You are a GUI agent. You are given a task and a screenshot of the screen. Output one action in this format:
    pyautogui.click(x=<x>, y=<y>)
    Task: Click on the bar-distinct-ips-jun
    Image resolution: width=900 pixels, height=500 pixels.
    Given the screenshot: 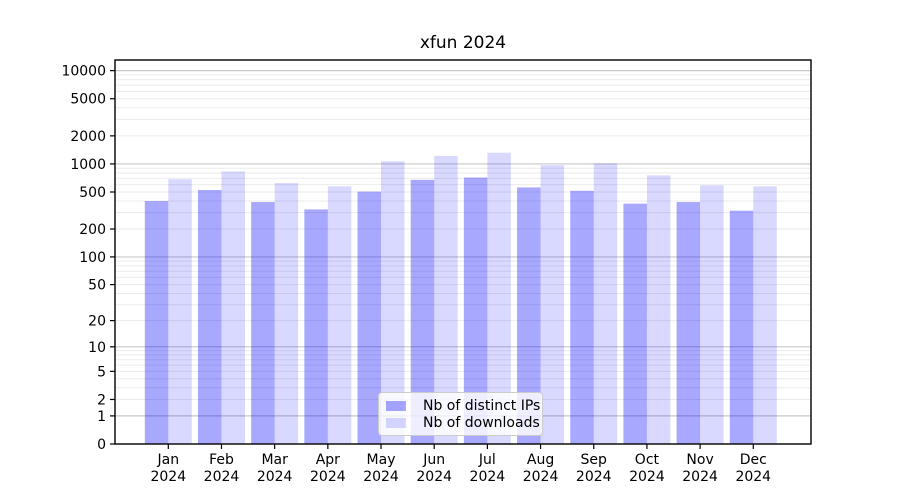 What is the action you would take?
    pyautogui.click(x=422, y=311)
    